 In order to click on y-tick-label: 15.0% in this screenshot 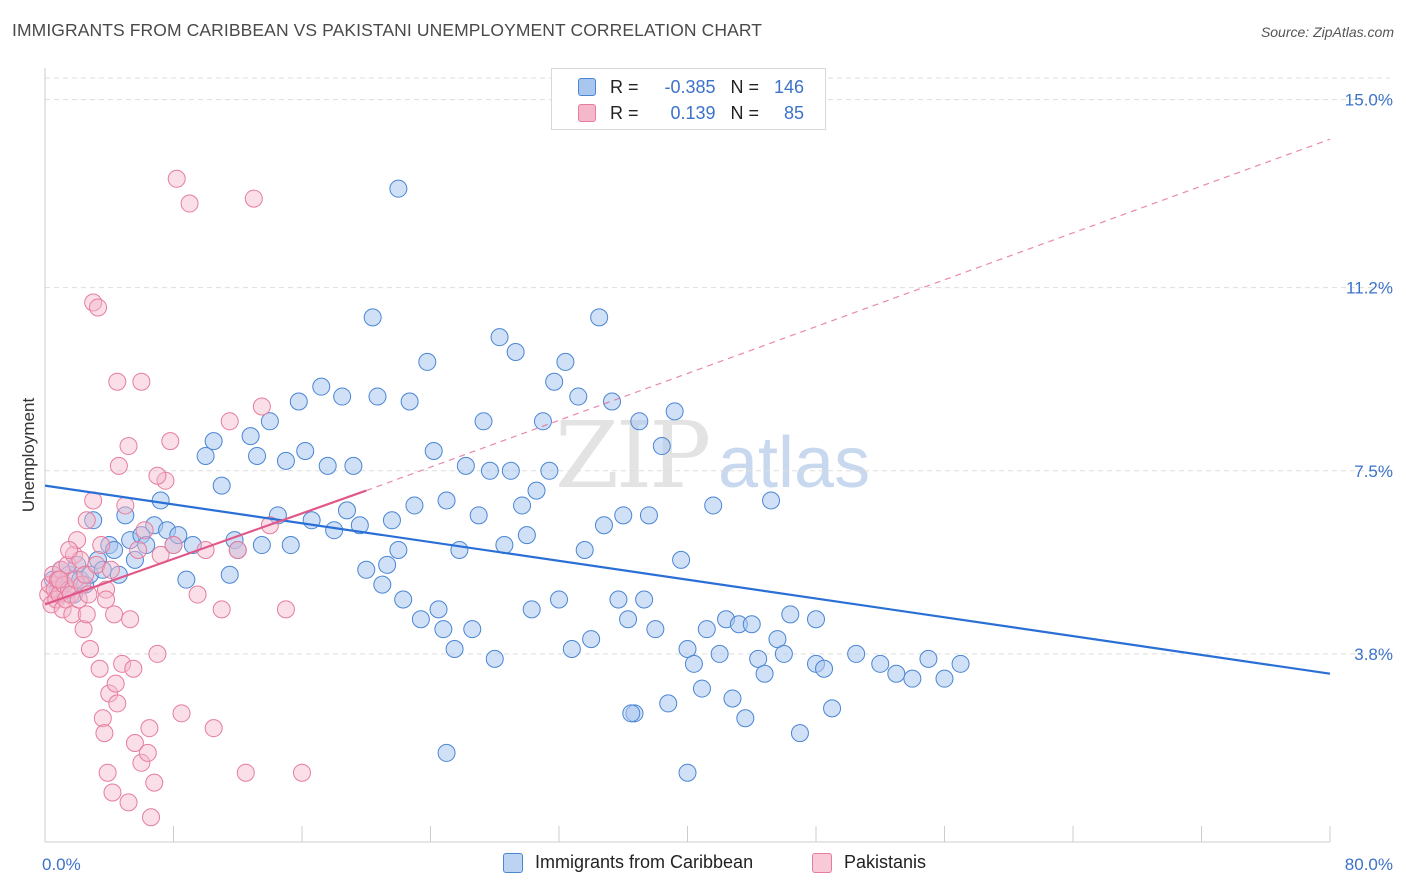, I will do `click(1369, 100)`.